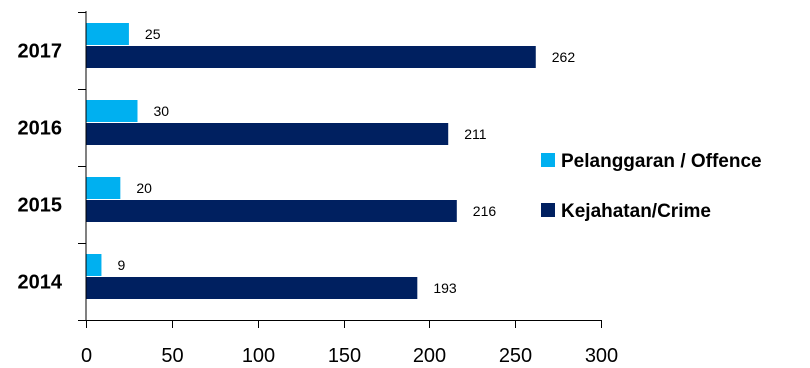 The width and height of the screenshot is (810, 368). I want to click on data-label-2017-series-1: 262, so click(564, 57).